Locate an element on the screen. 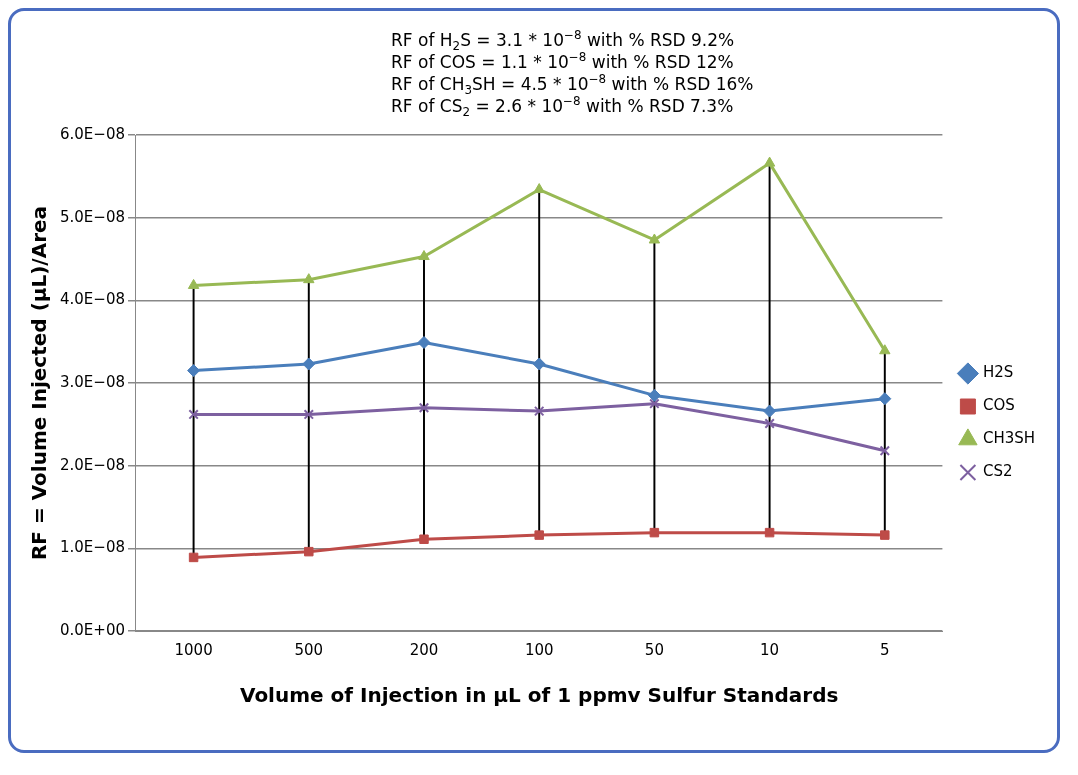 This screenshot has width=1078, height=775. y-tick-label: 3.0E−08 is located at coordinates (92, 381).